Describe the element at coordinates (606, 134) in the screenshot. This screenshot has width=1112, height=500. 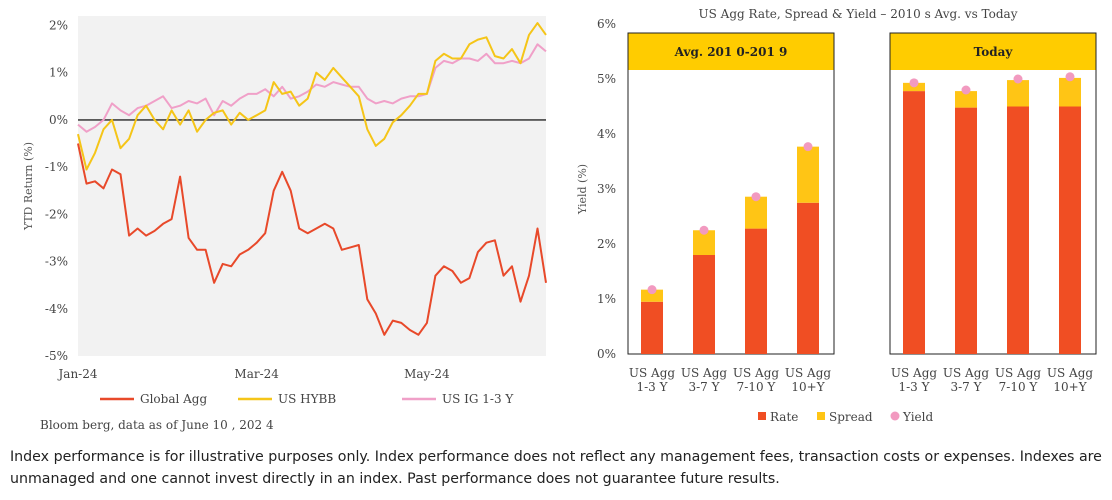
I see `y-tick-label: 4%` at that location.